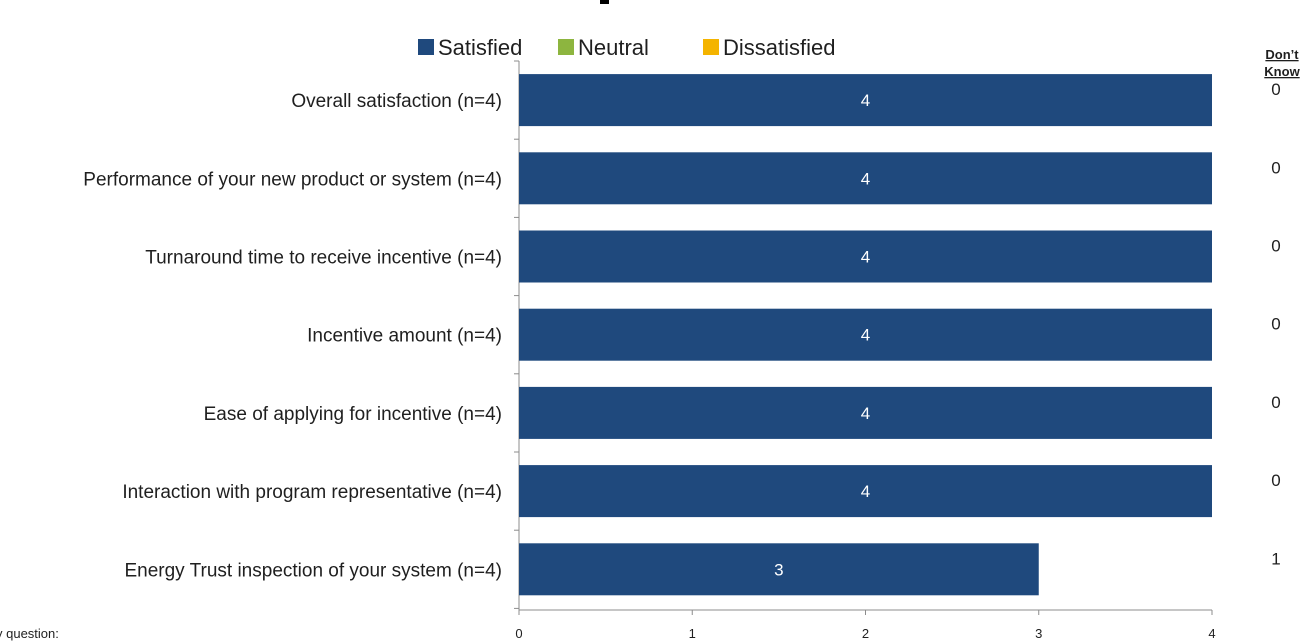  I want to click on dont-know-header-line2: Know, so click(1282, 71).